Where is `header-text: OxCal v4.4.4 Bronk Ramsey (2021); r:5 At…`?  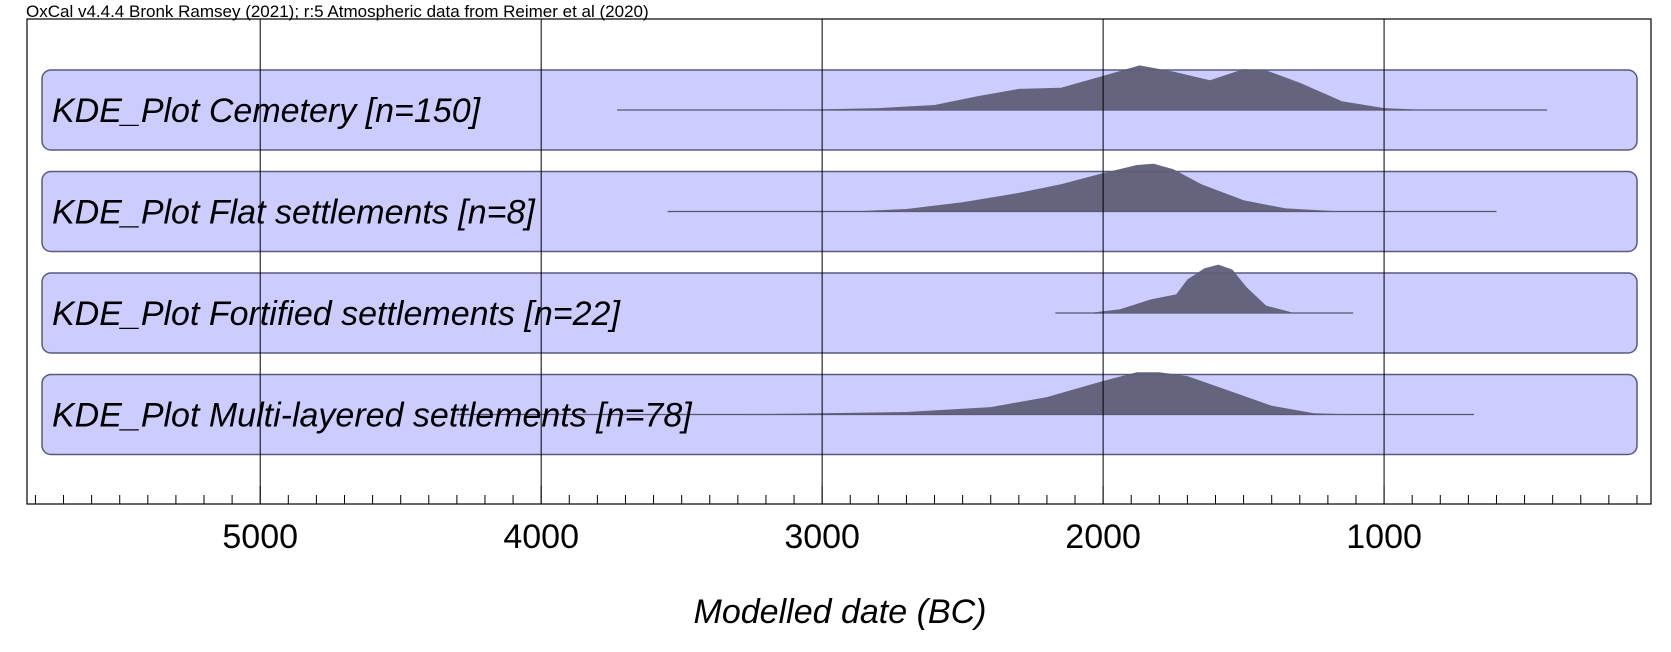 header-text: OxCal v4.4.4 Bronk Ramsey (2021); r:5 At… is located at coordinates (337, 11).